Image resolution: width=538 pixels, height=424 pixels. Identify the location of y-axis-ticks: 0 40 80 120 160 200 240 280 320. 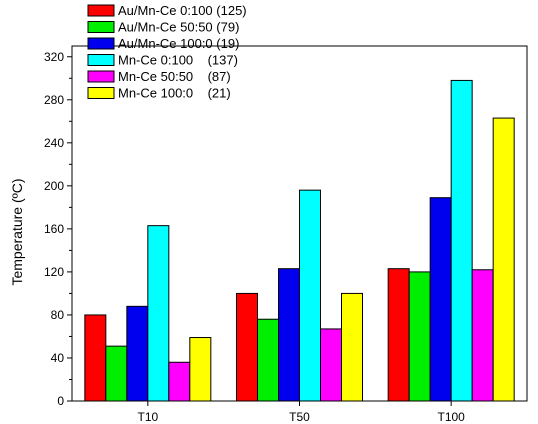
(58, 229).